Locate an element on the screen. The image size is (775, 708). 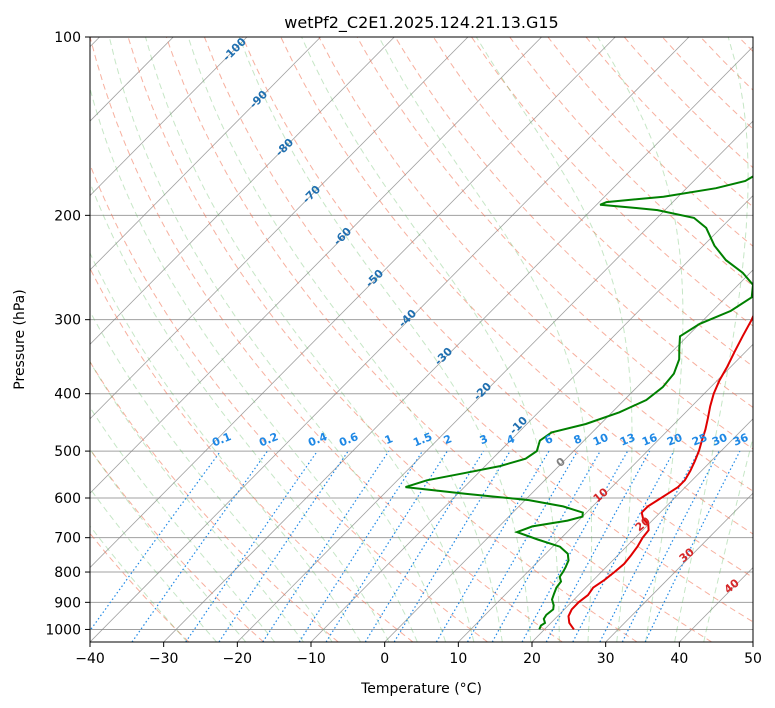
y-tick-label: 400 is located at coordinates (67, 395).